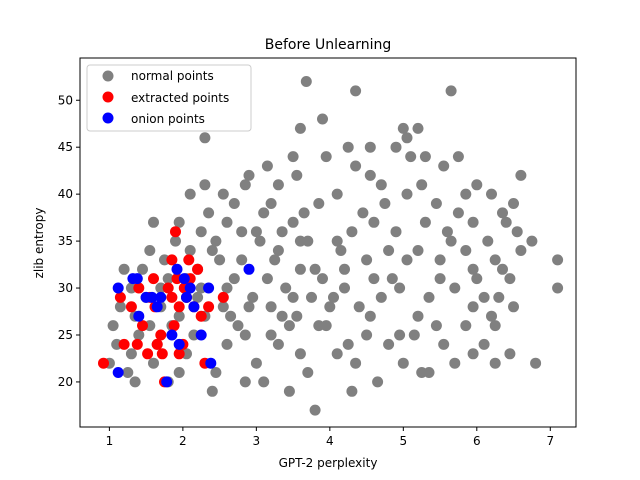 The width and height of the screenshot is (640, 480). What do you see at coordinates (65, 241) in the screenshot?
I see `y-tick-label-3: 35` at bounding box center [65, 241].